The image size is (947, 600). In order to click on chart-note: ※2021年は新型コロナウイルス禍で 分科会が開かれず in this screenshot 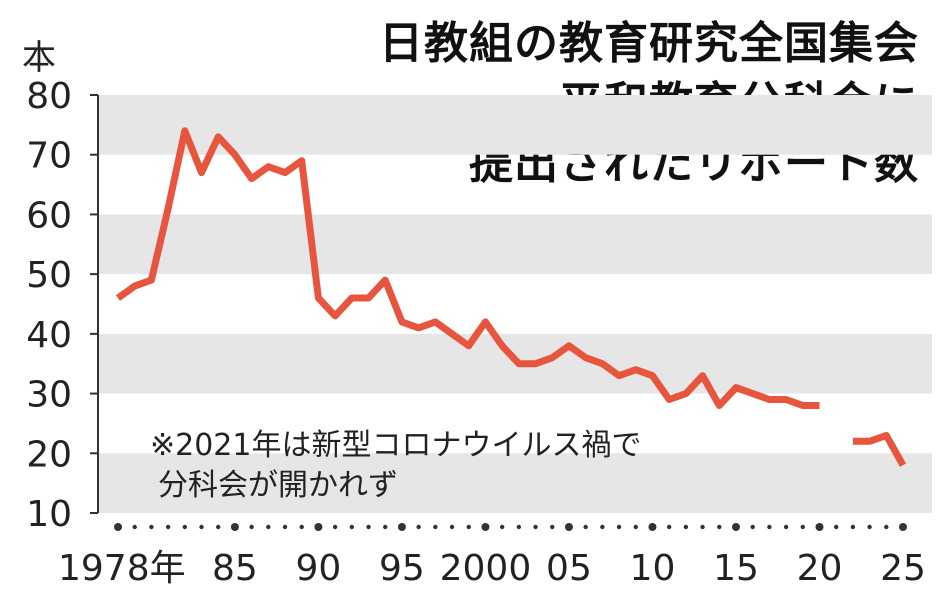, I will do `click(395, 466)`.